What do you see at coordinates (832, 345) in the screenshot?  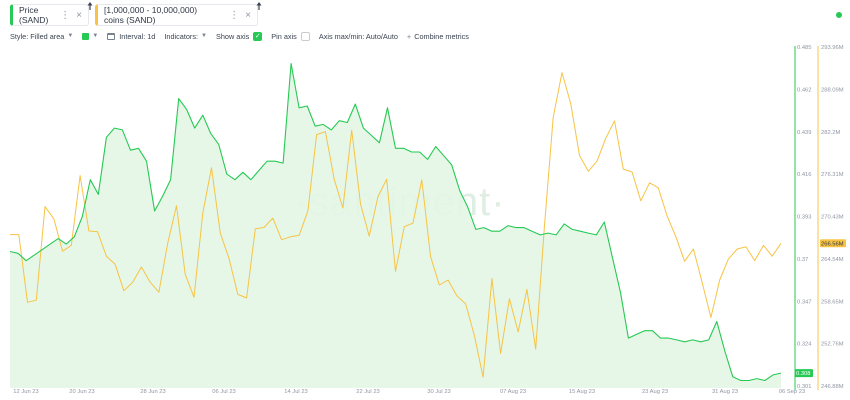 I see `holders-axis-tick-label: 252.76M` at bounding box center [832, 345].